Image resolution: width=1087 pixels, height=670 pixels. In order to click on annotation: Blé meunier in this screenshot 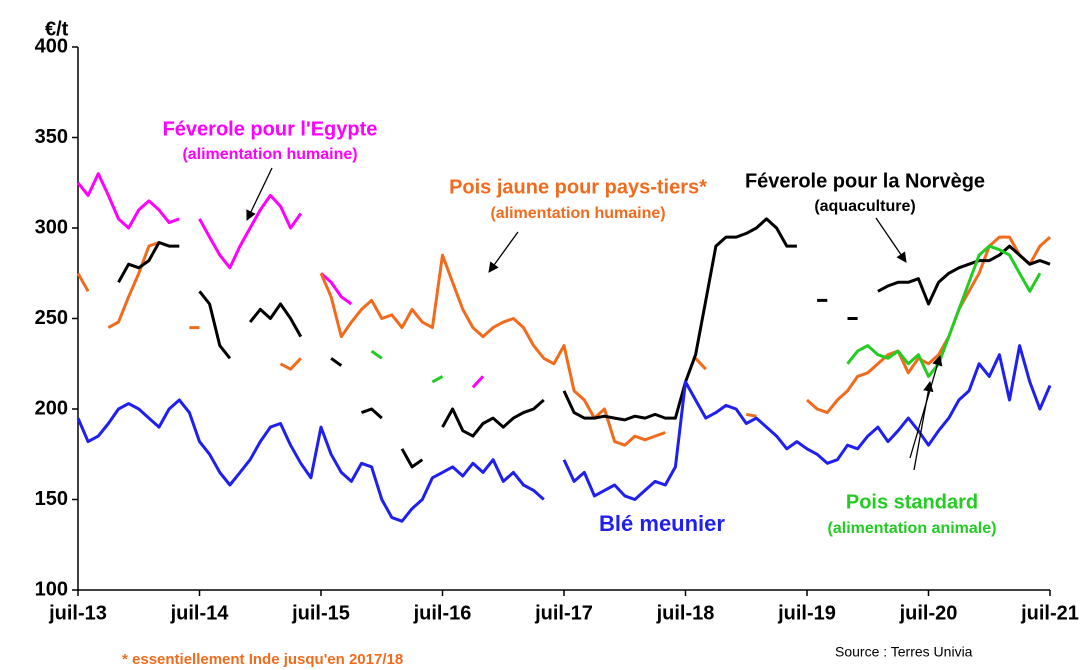, I will do `click(662, 523)`.